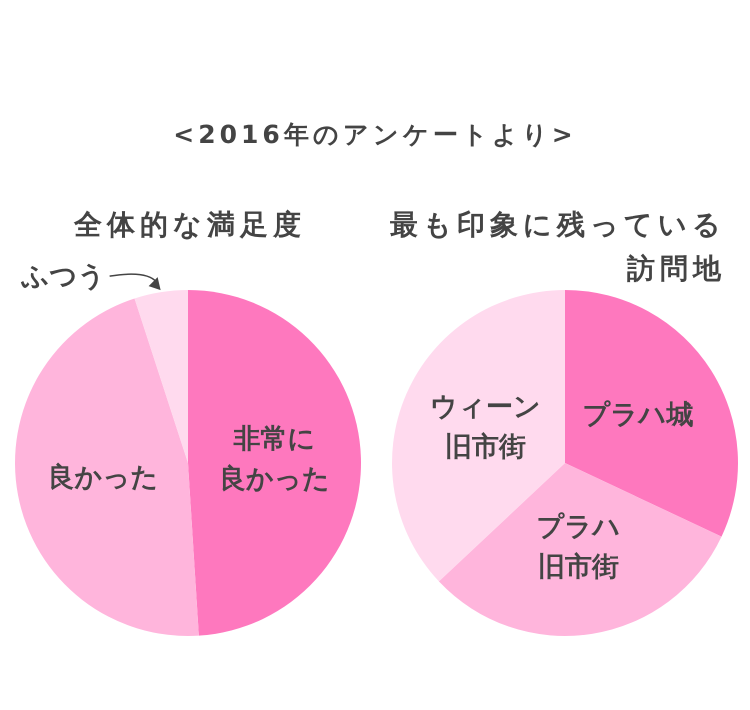  I want to click on slice-label: プラハ旧市街, so click(578, 546).